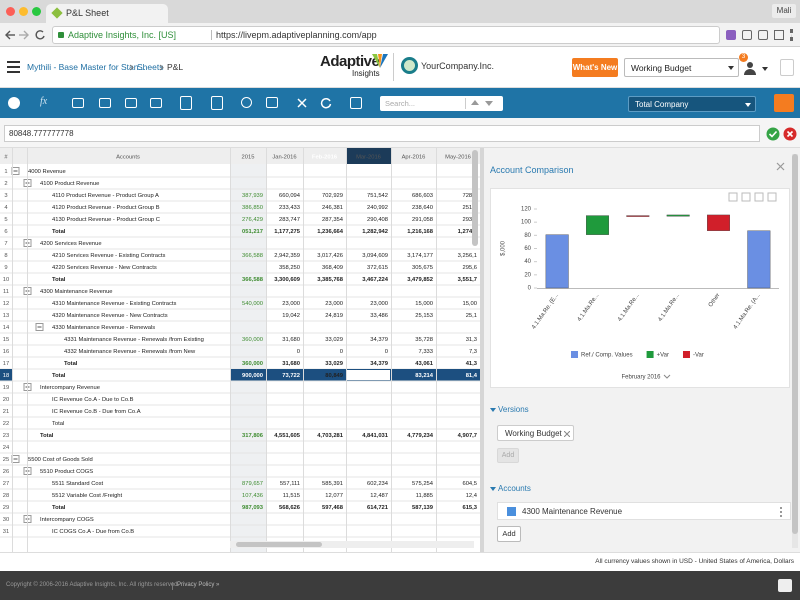 The width and height of the screenshot is (800, 600). Describe the element at coordinates (289, 208) in the screenshot. I see `cell-value: 233,433` at that location.